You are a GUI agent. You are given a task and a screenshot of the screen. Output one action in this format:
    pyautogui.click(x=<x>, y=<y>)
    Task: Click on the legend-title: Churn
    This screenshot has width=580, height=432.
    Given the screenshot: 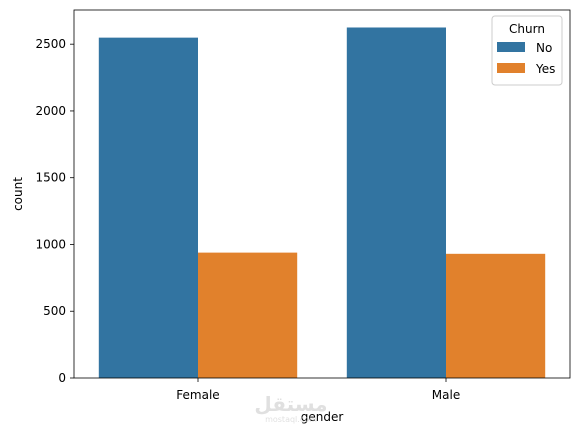 What is the action you would take?
    pyautogui.click(x=527, y=29)
    